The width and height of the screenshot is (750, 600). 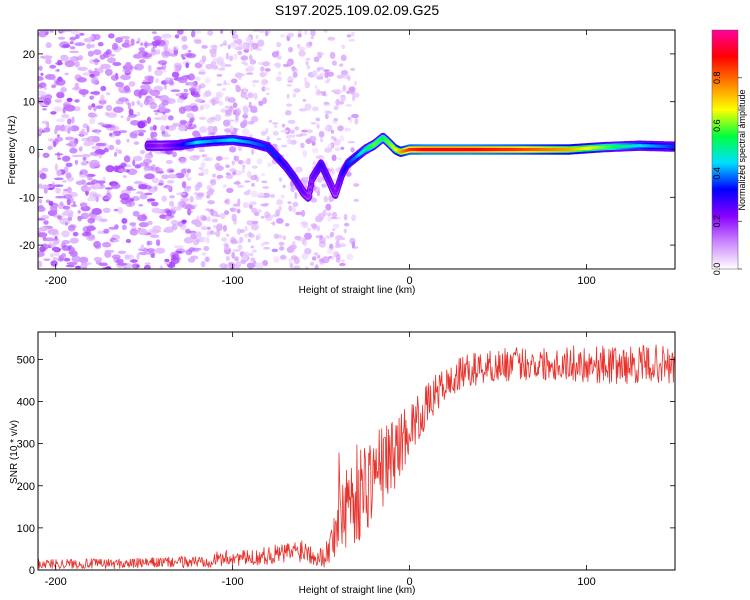 What do you see at coordinates (26, 445) in the screenshot?
I see `snr-y-tick-label: 300` at bounding box center [26, 445].